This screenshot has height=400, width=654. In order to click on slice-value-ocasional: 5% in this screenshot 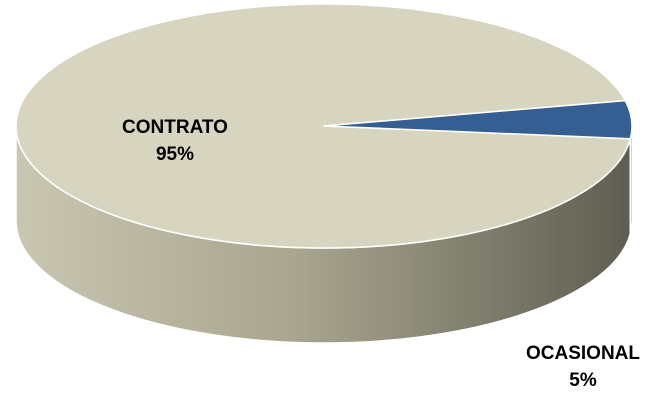, I will do `click(583, 380)`.